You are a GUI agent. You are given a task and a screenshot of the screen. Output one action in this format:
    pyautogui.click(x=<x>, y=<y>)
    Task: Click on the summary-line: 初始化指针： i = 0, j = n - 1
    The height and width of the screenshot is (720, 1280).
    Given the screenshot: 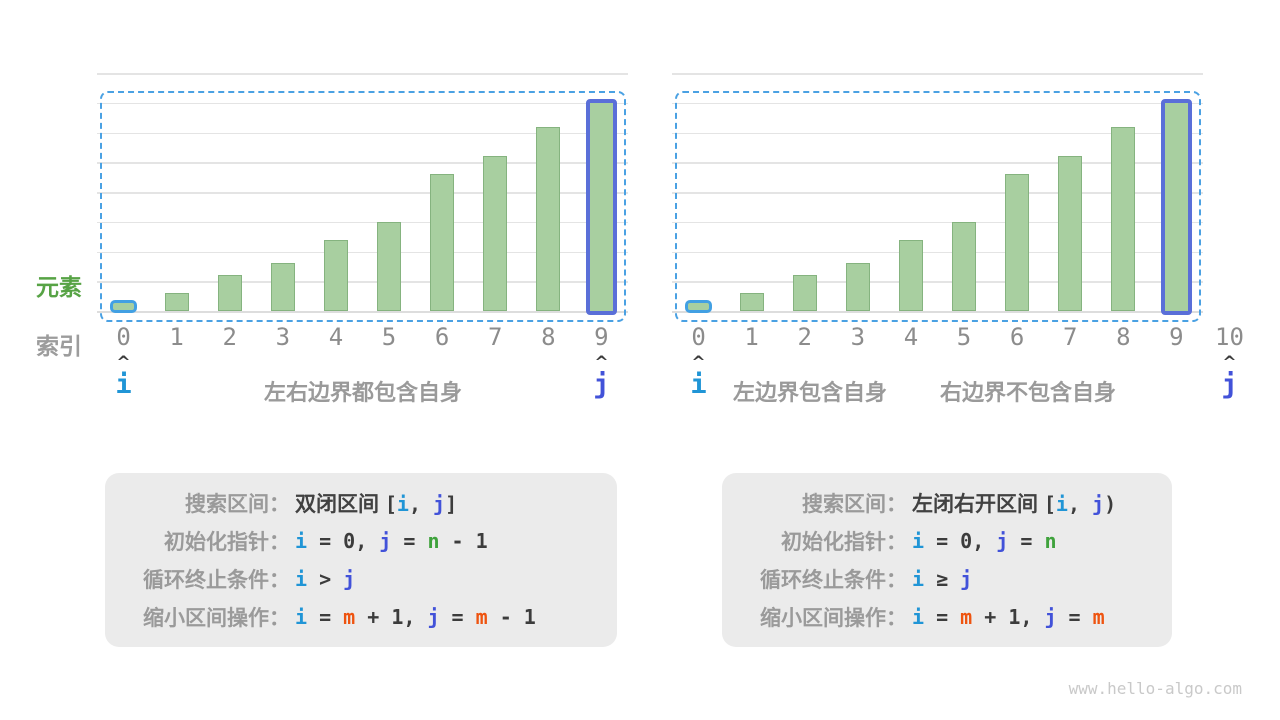 What is the action you would take?
    pyautogui.click(x=361, y=541)
    